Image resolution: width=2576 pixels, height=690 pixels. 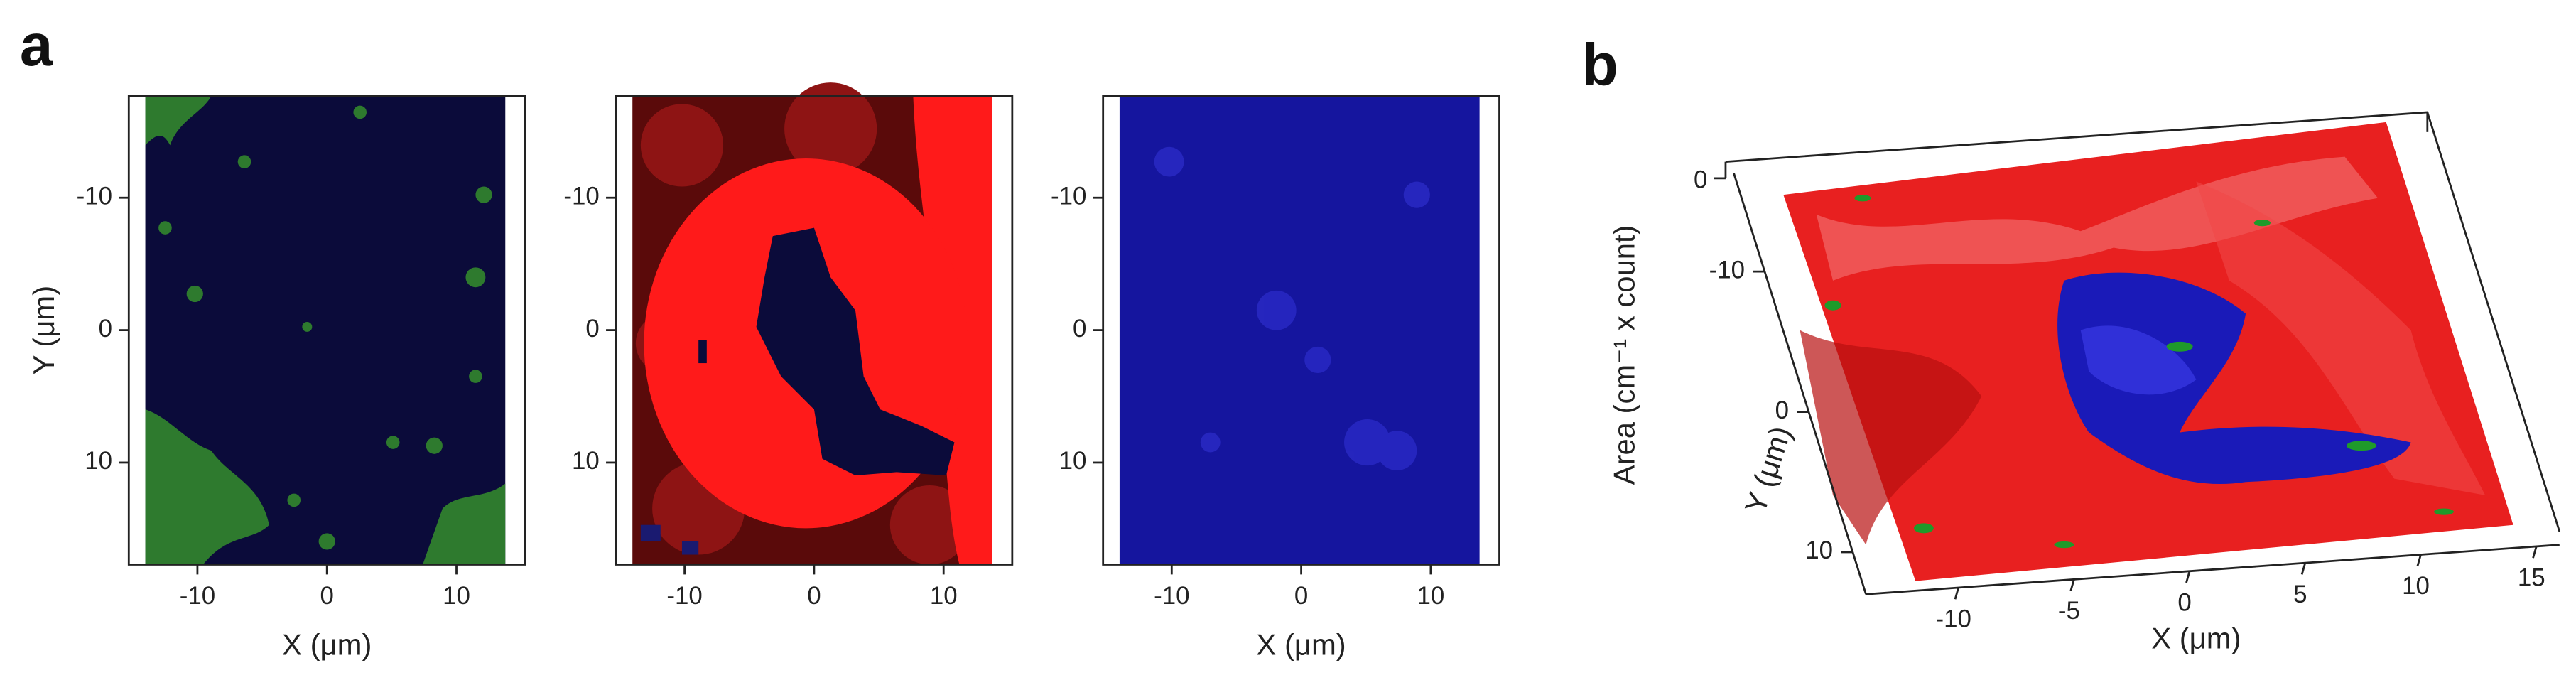 What do you see at coordinates (1624, 355) in the screenshot?
I see `z-axis-label: Area (cm⁻¹ x count)` at bounding box center [1624, 355].